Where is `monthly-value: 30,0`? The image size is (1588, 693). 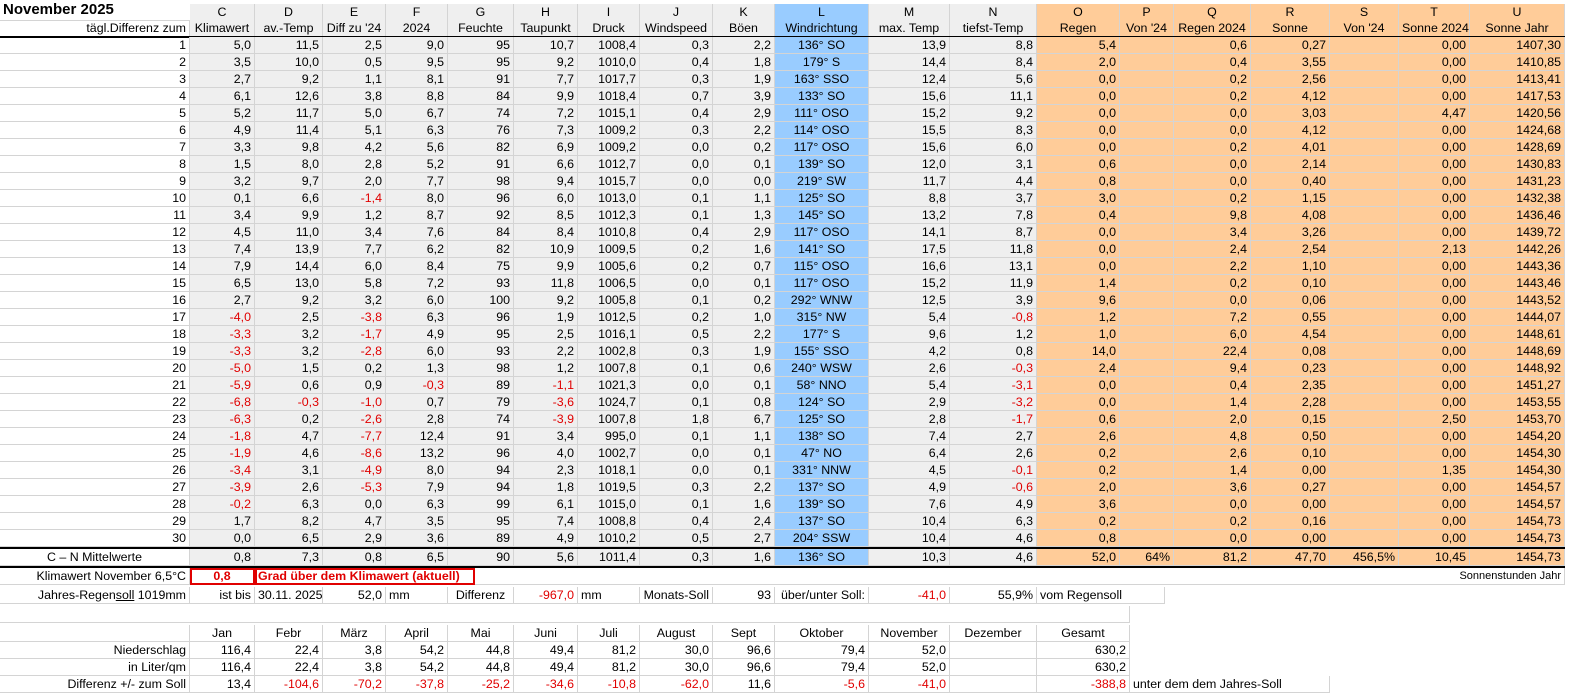
monthly-value: 30,0 is located at coordinates (676, 667).